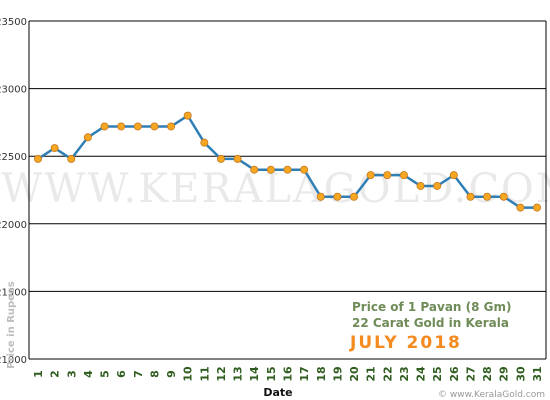 Image resolution: width=550 pixels, height=400 pixels. Describe the element at coordinates (491, 395) in the screenshot. I see `site-credit: © www.KeralaGold.com` at that location.